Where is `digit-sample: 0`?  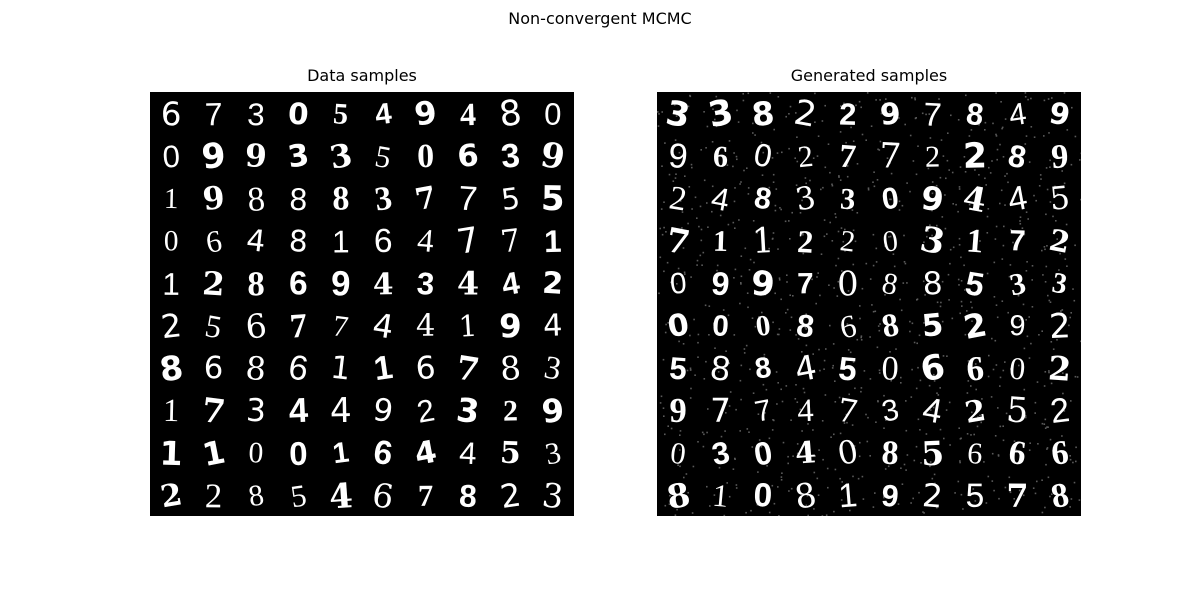
digit-sample: 0 is located at coordinates (678, 326).